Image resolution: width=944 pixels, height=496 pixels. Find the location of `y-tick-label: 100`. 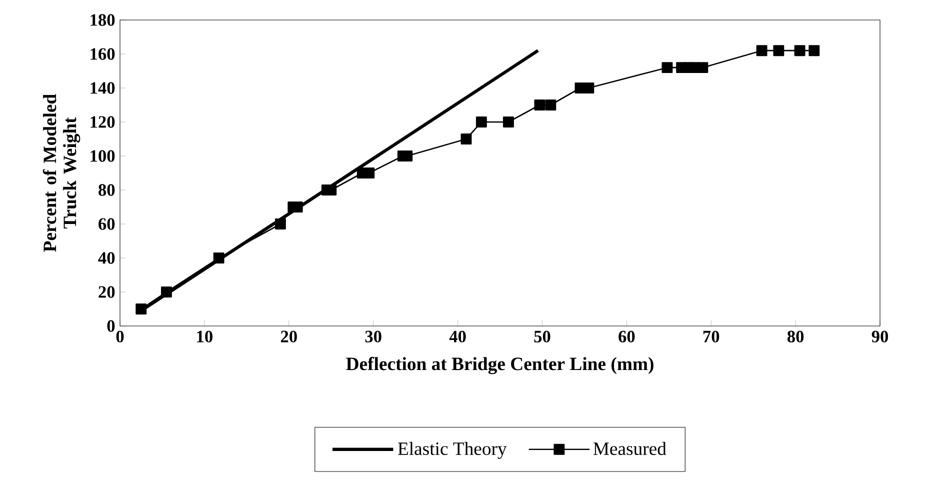

y-tick-label: 100 is located at coordinates (102, 156).